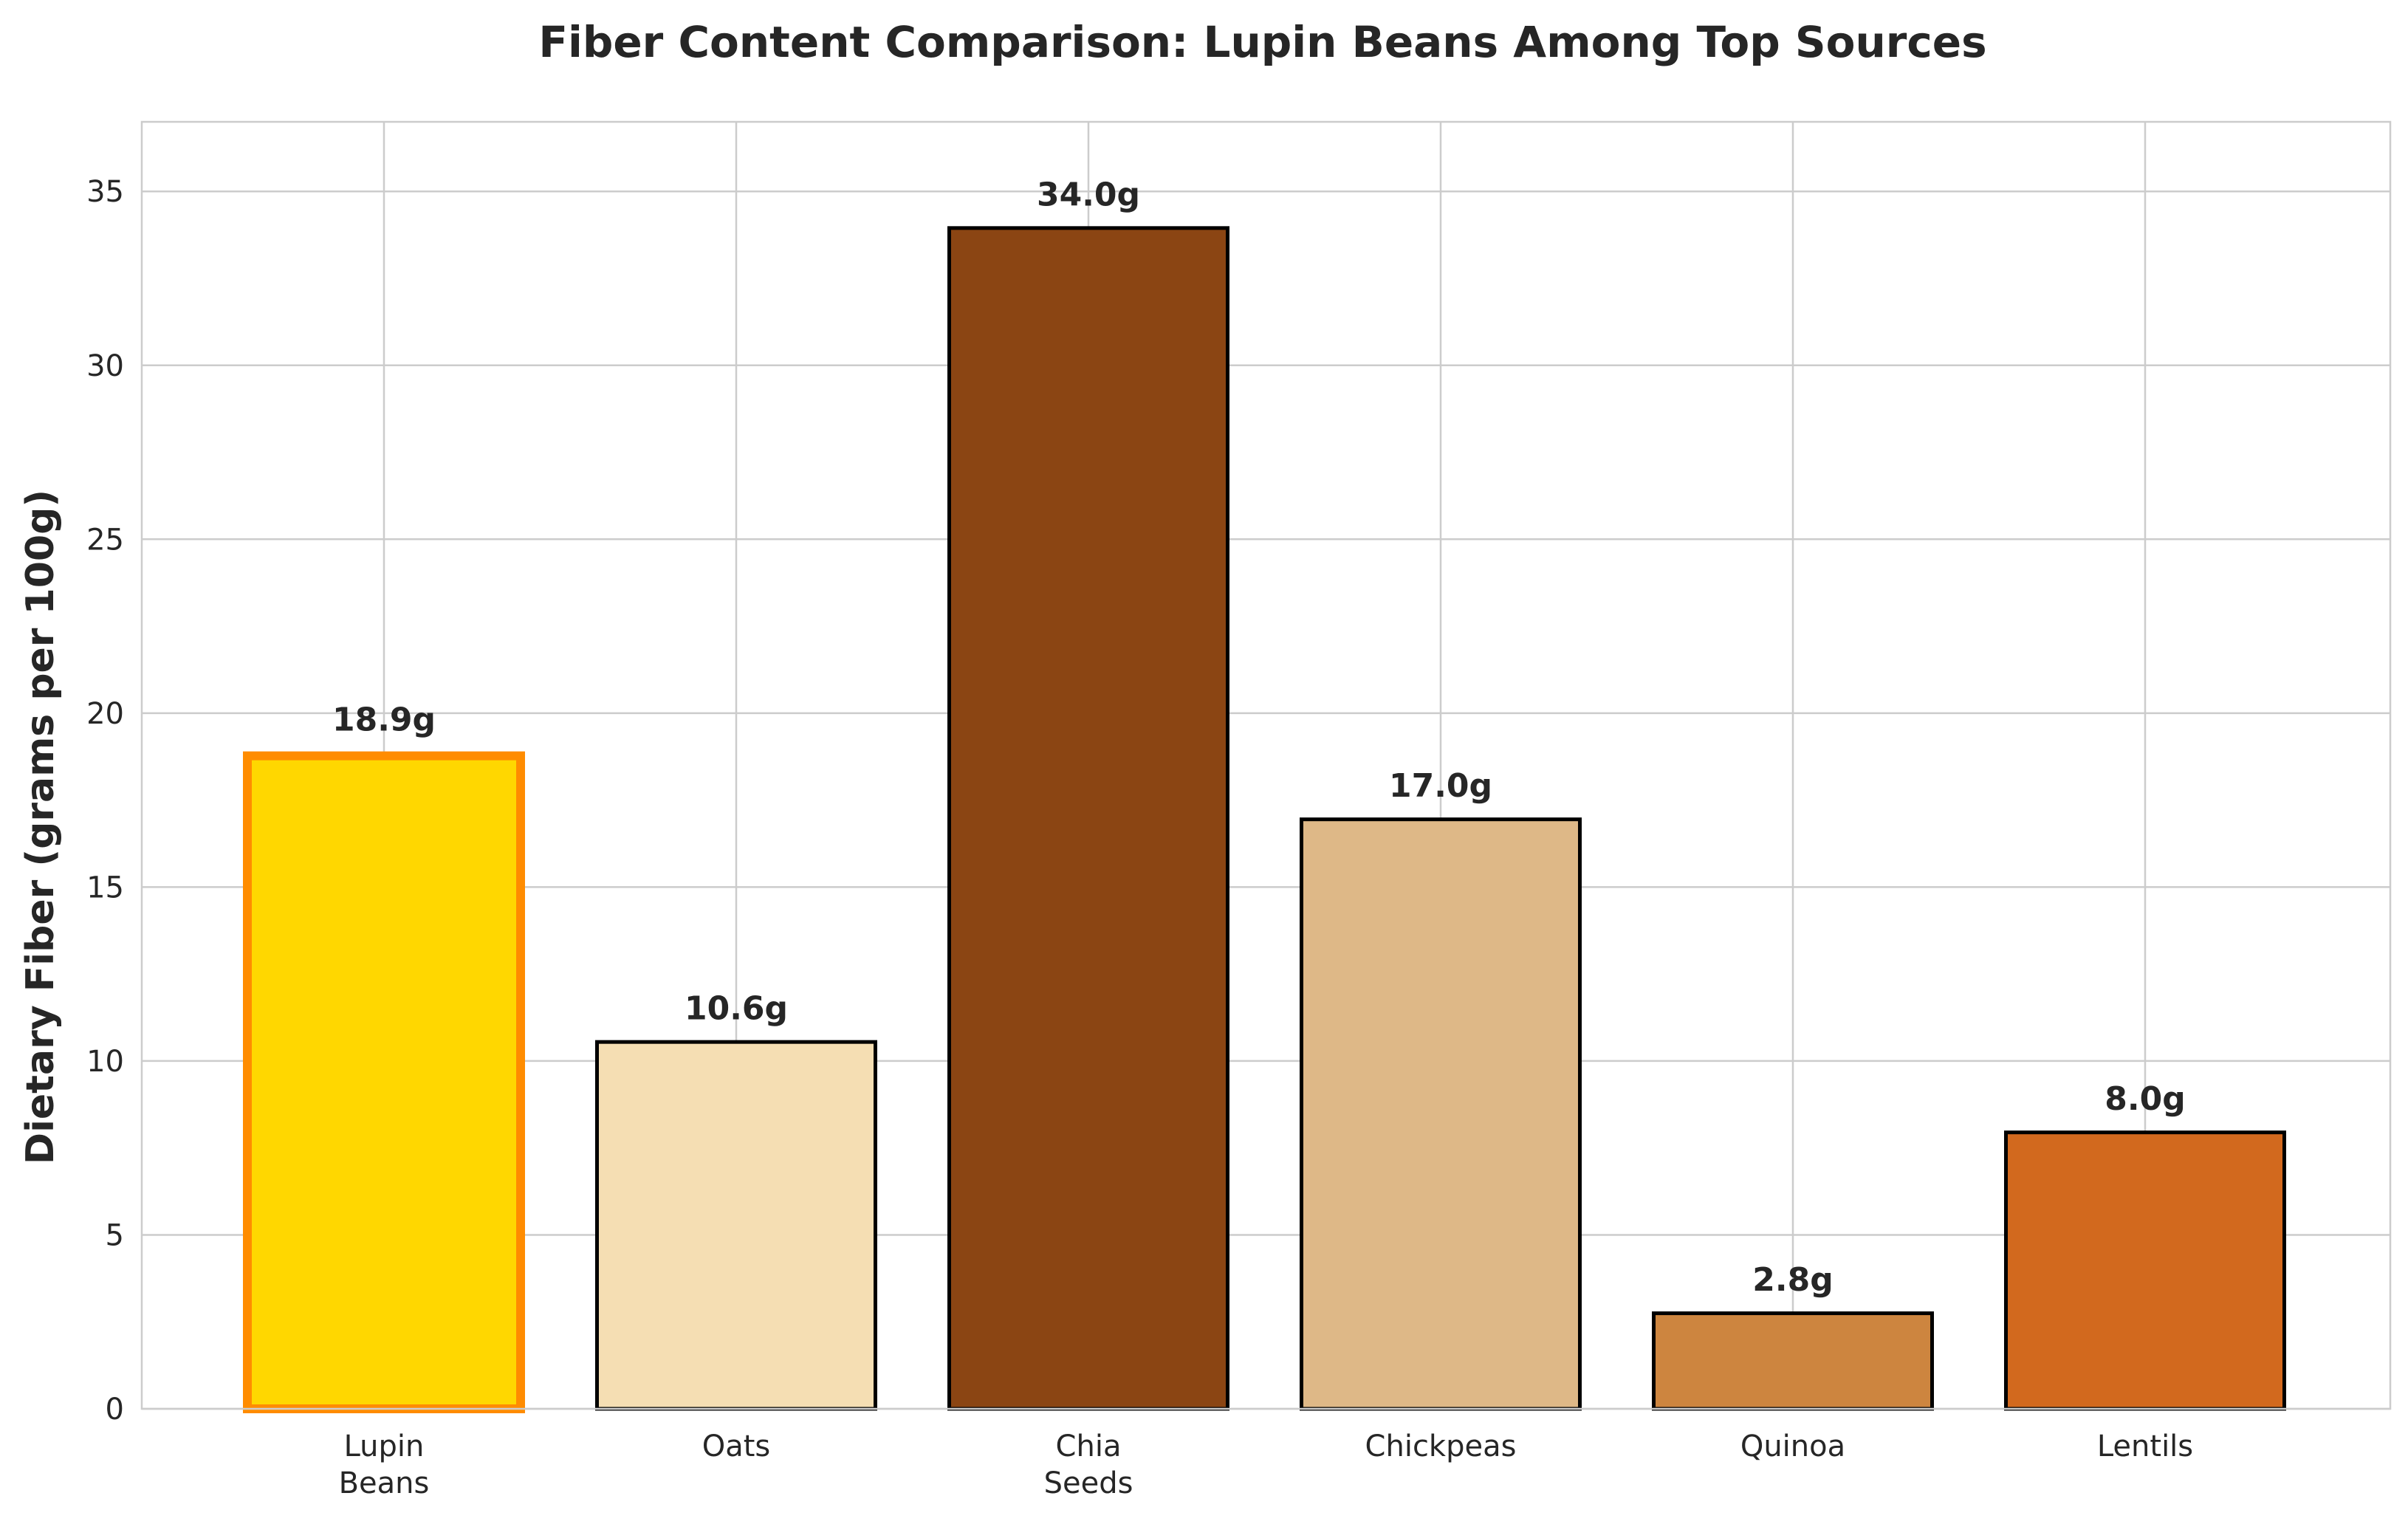 The width and height of the screenshot is (2408, 1524). Describe the element at coordinates (384, 1483) in the screenshot. I see `x-tick-label-line: Beans` at that location.